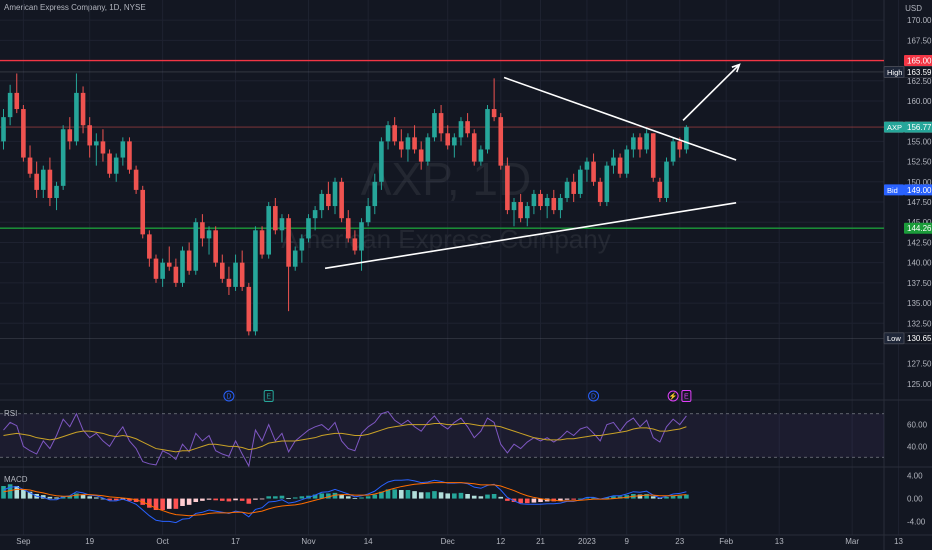 The height and width of the screenshot is (550, 932). I want to click on macd-signal-line, so click(345, 499).